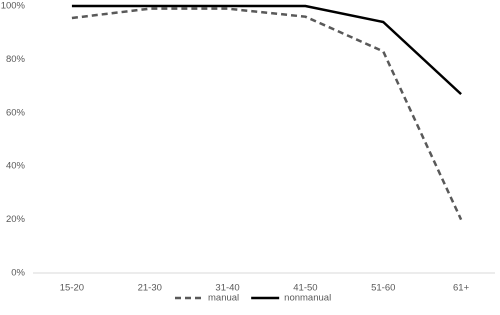 The height and width of the screenshot is (315, 500). I want to click on y-tick-label: 40%, so click(16, 166).